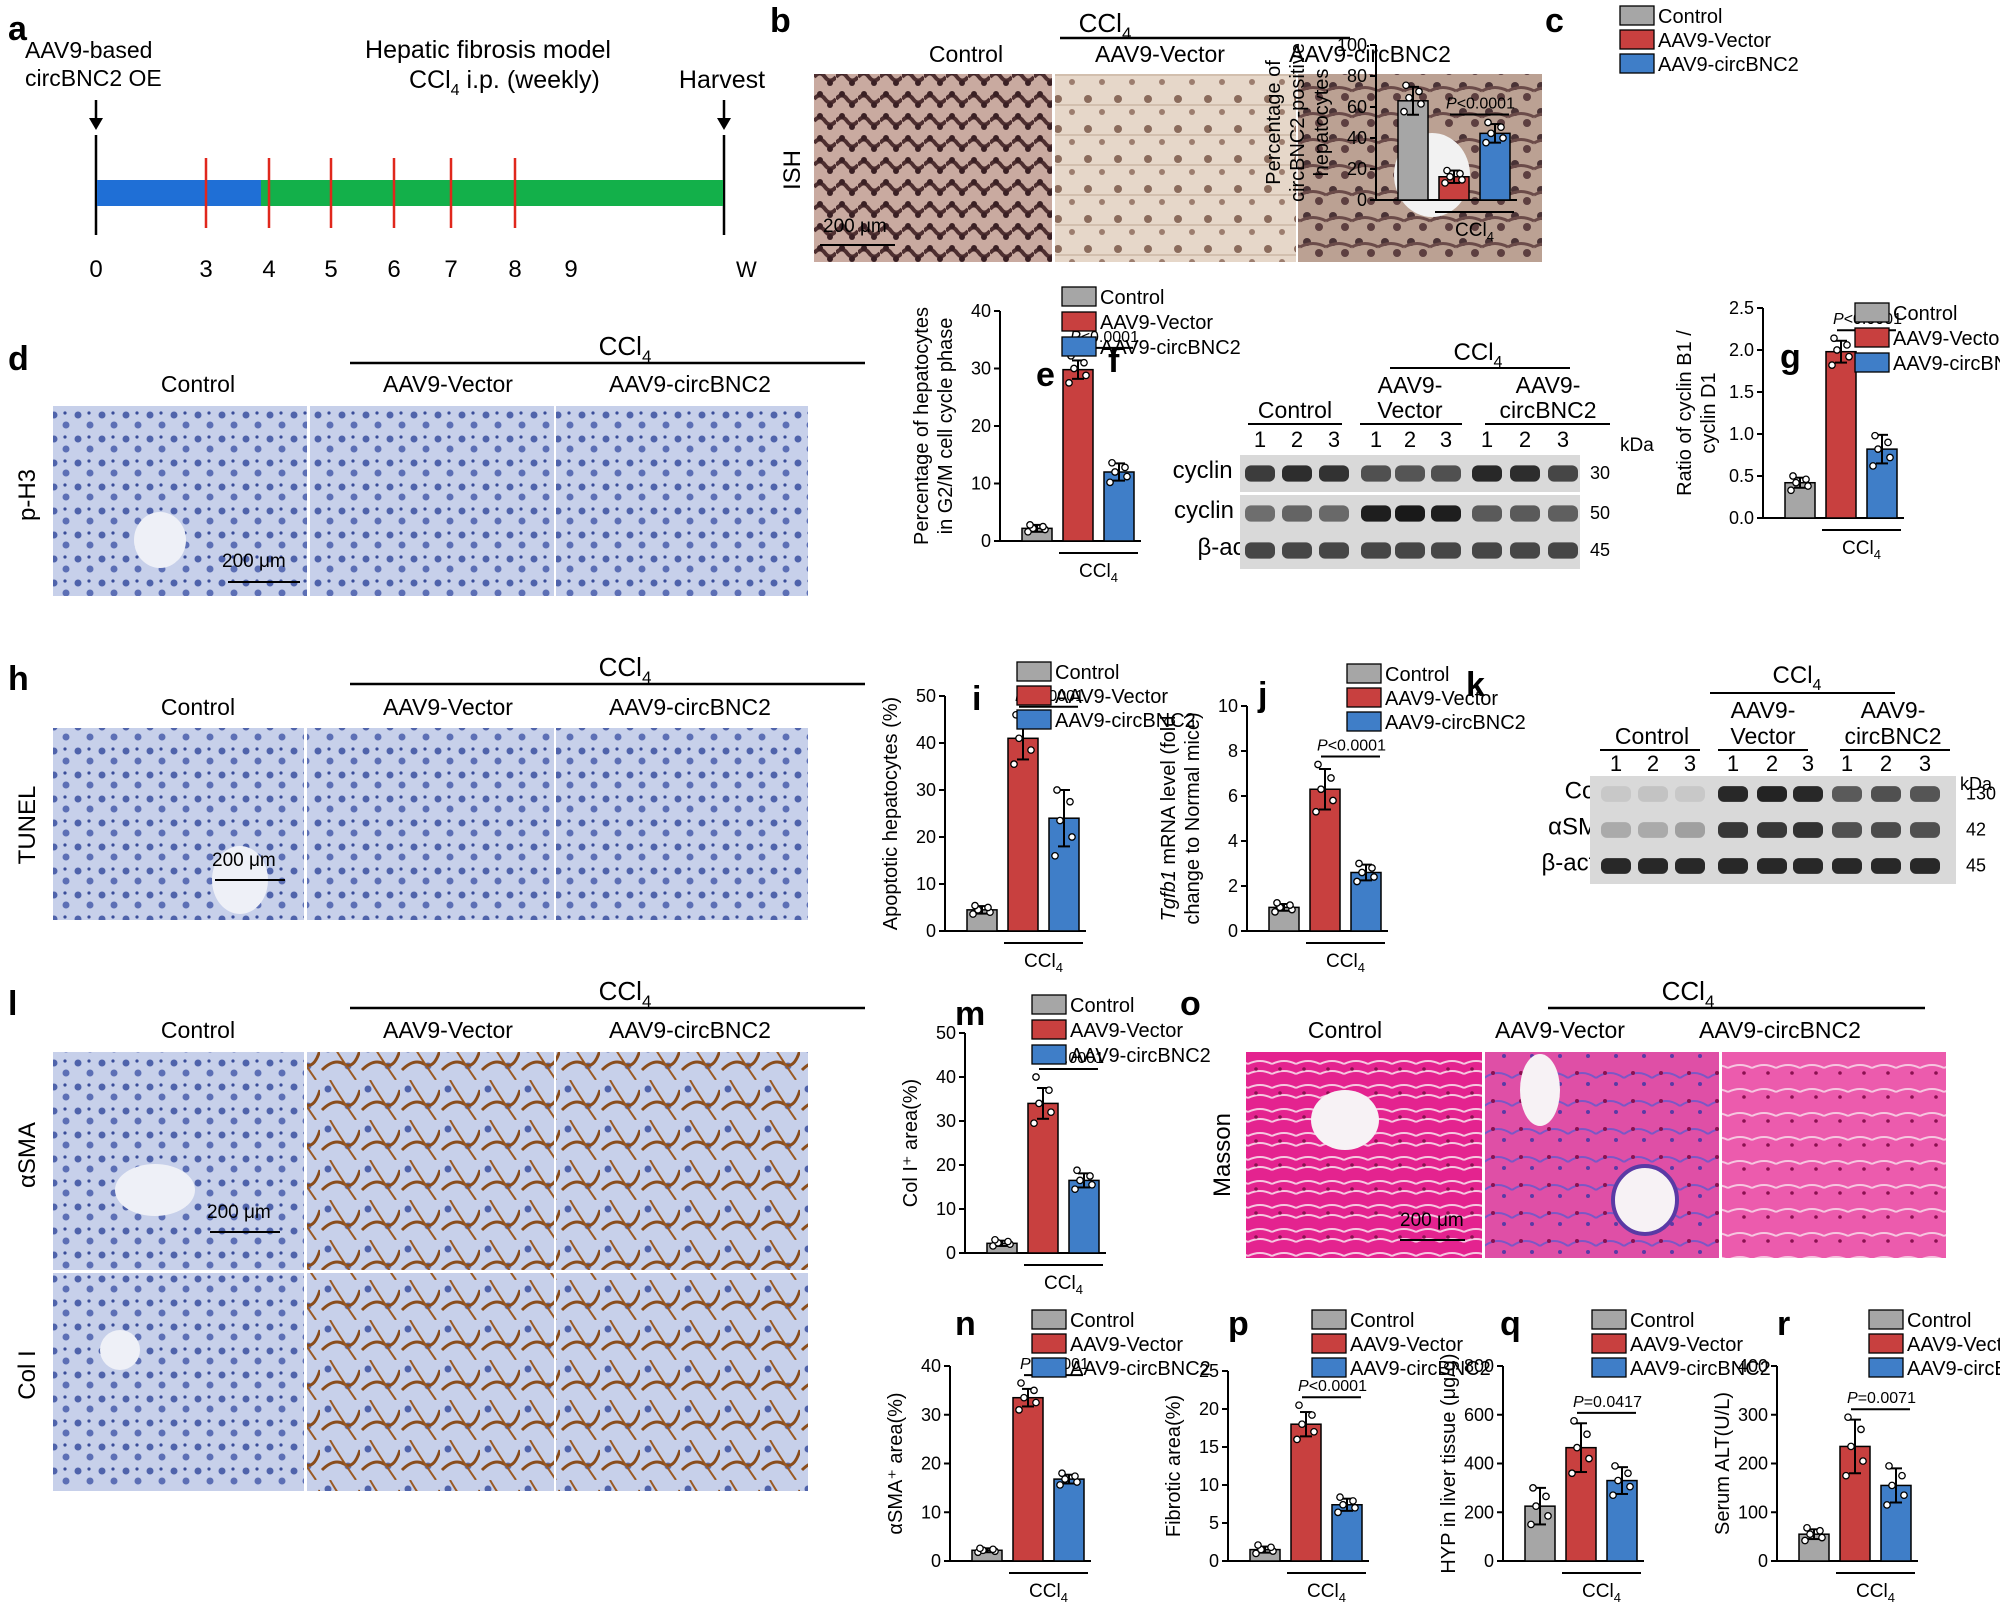 The height and width of the screenshot is (1611, 2000). I want to click on y-axis-label: Col I⁺ area(%), so click(911, 1143).